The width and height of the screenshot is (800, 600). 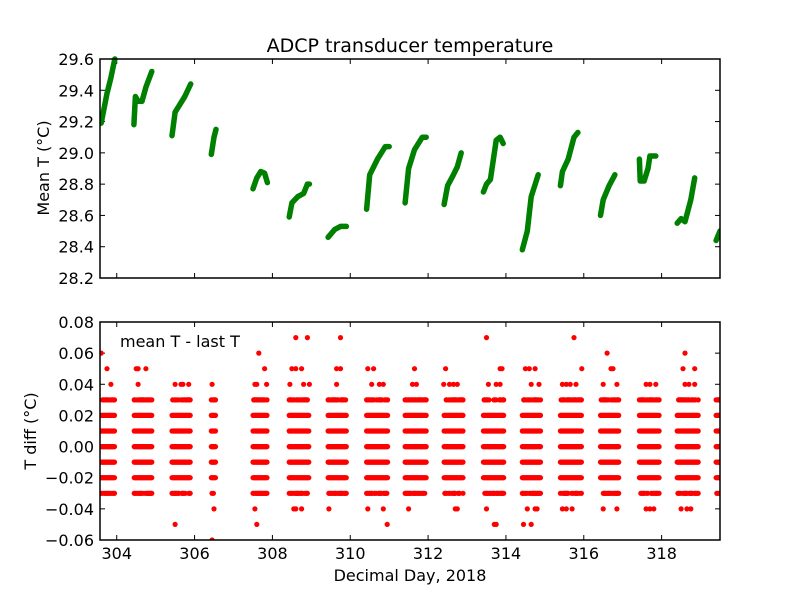 What do you see at coordinates (69, 478) in the screenshot?
I see `bottom-ytick-label: −0.02` at bounding box center [69, 478].